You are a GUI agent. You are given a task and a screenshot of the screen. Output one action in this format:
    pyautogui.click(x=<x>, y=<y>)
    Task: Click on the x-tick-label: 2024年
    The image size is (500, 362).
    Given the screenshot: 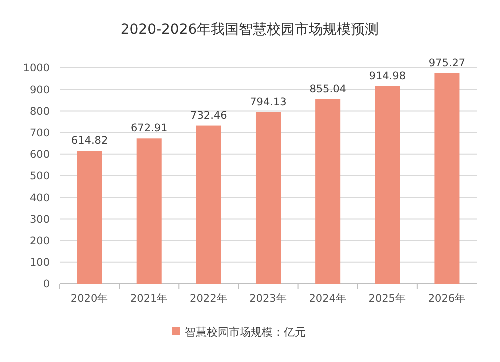 What is the action you would take?
    pyautogui.click(x=328, y=299)
    